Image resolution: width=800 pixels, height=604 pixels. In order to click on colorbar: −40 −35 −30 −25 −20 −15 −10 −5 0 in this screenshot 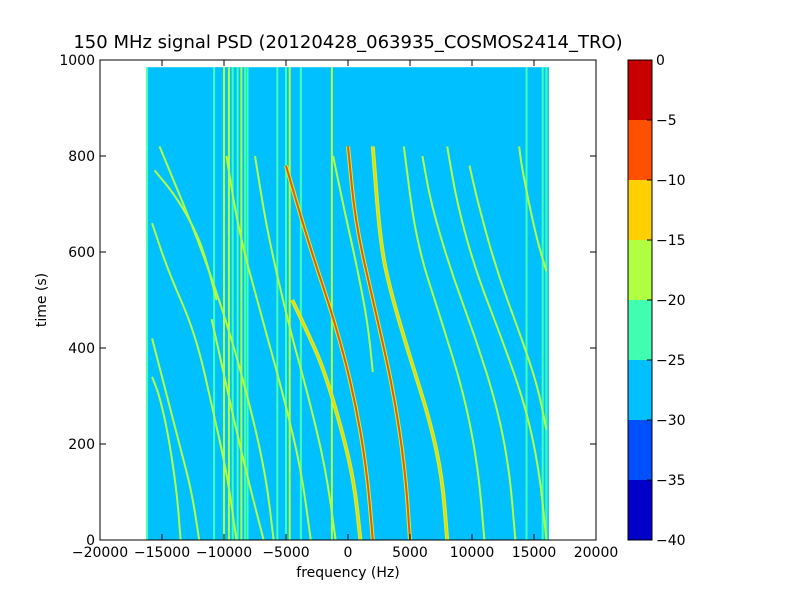, I will do `click(656, 301)`.